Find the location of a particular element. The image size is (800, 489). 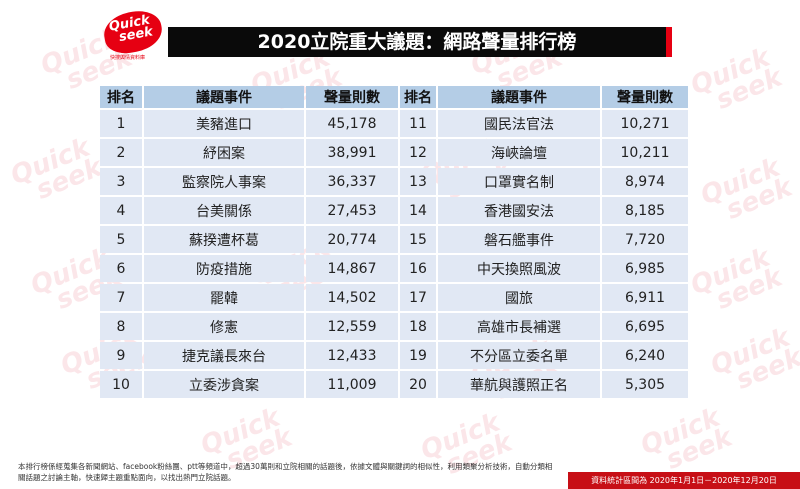

table-row: 4 台美關係 27,453 14 香港國安法 8,185 is located at coordinates (394, 210).